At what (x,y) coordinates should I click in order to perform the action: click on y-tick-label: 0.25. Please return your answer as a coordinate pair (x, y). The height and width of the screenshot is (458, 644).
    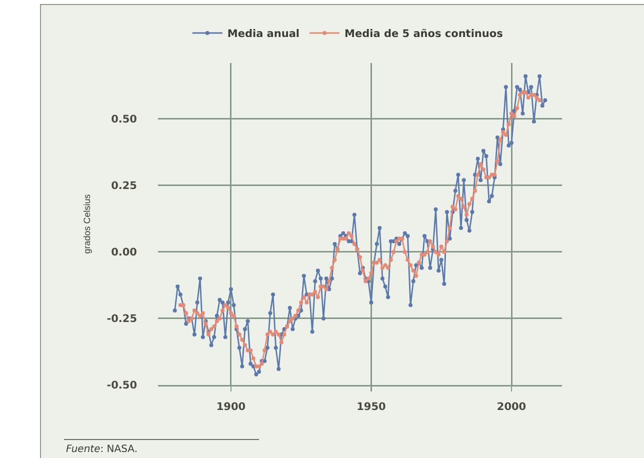
    Looking at the image, I should click on (124, 186).